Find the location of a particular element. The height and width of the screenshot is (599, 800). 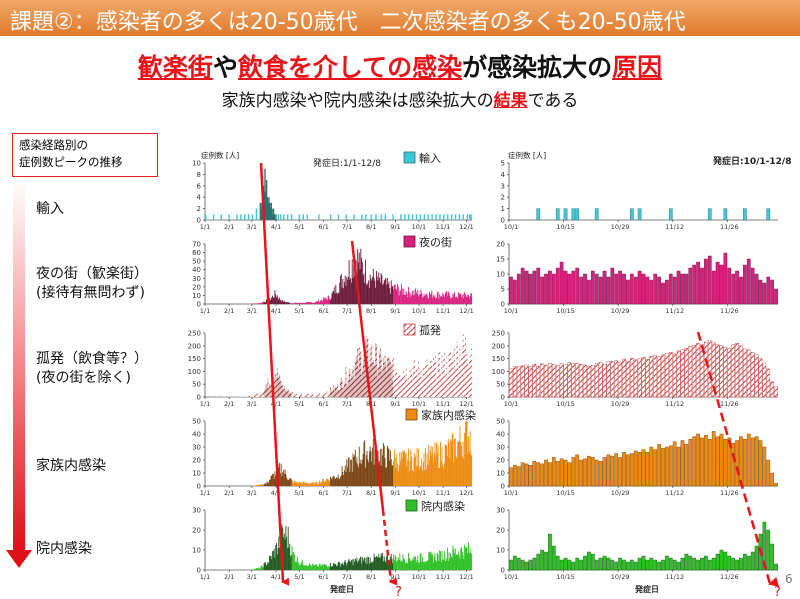

row-label-nightlife: 夜の街（歓楽街） (接待有無問わず) is located at coordinates (92, 284).